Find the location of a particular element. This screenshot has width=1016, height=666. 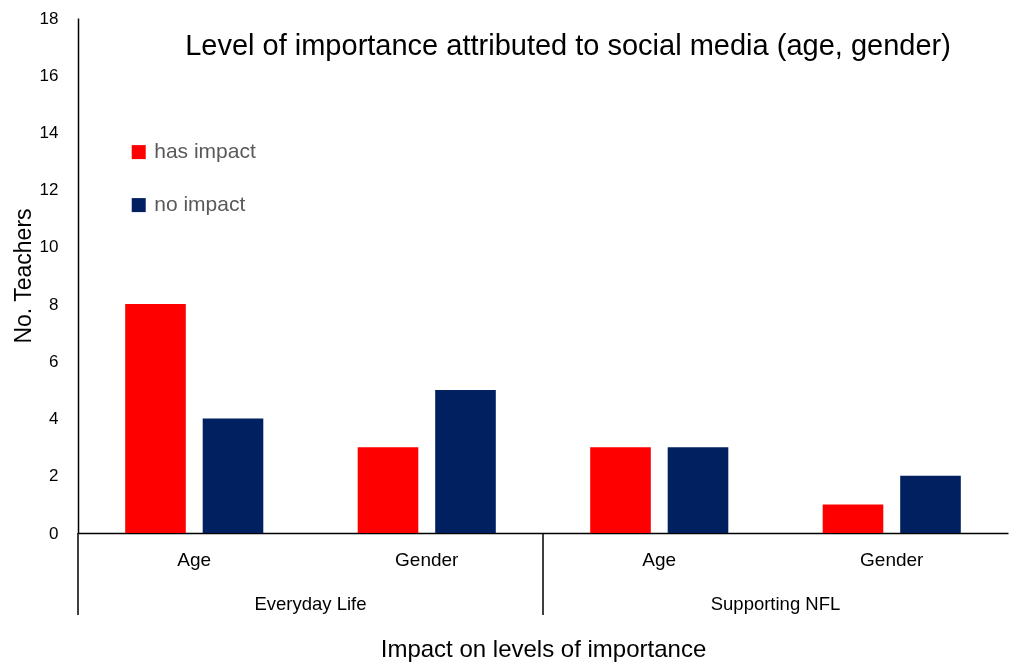

legend-label: no impact is located at coordinates (200, 204).